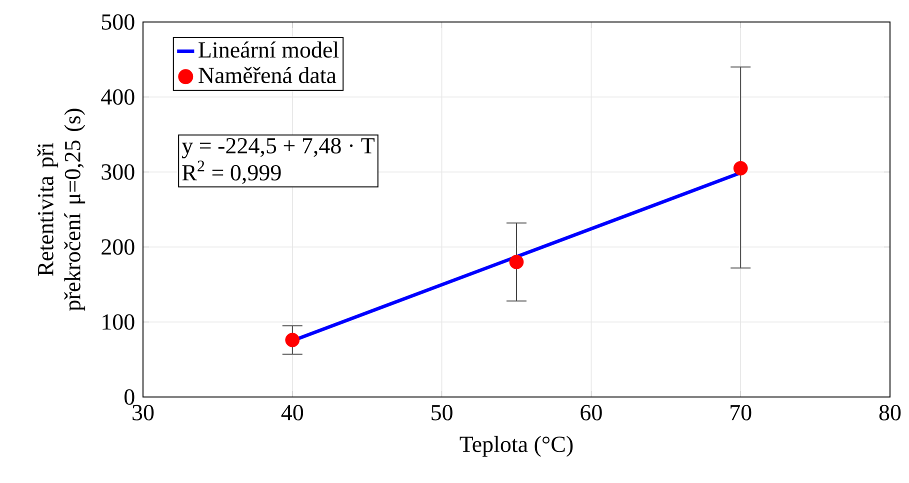 Image resolution: width=909 pixels, height=483 pixels. Describe the element at coordinates (231, 172) in the screenshot. I see `annotation: R$^{2}$ = 0,999` at that location.